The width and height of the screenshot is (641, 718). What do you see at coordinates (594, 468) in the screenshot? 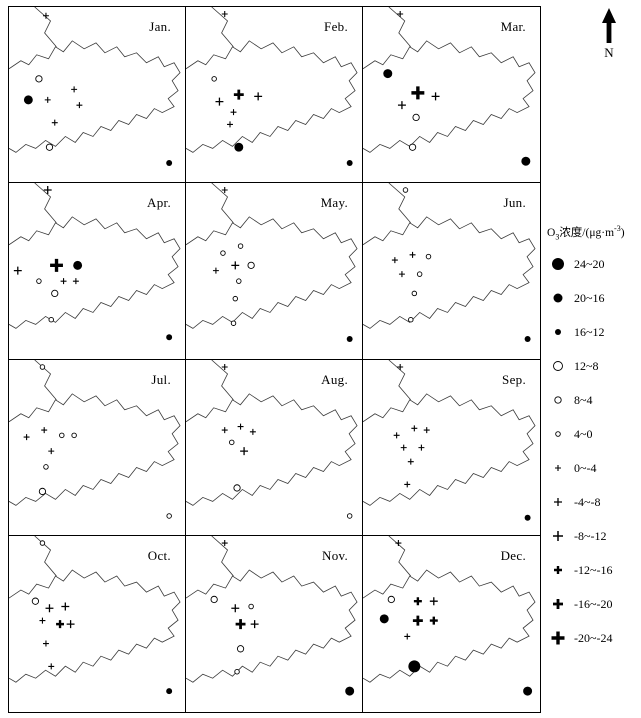
I see `legend-item-p1: 0~-4` at bounding box center [594, 468].